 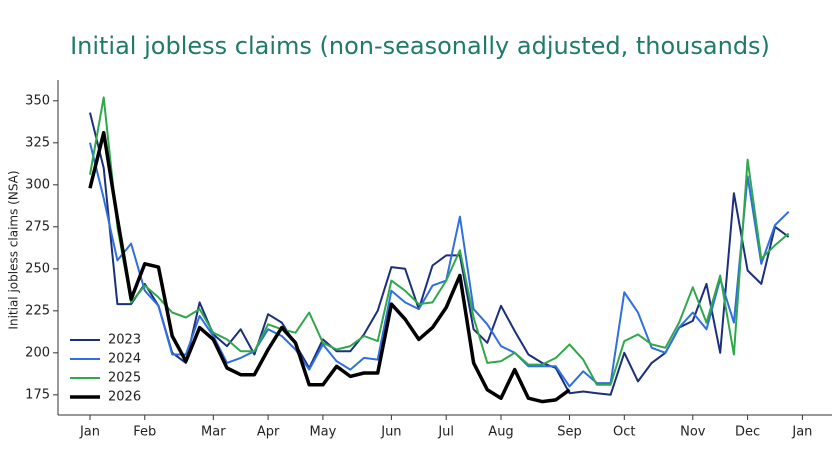 I want to click on y-tick-label: 275, so click(x=37, y=226).